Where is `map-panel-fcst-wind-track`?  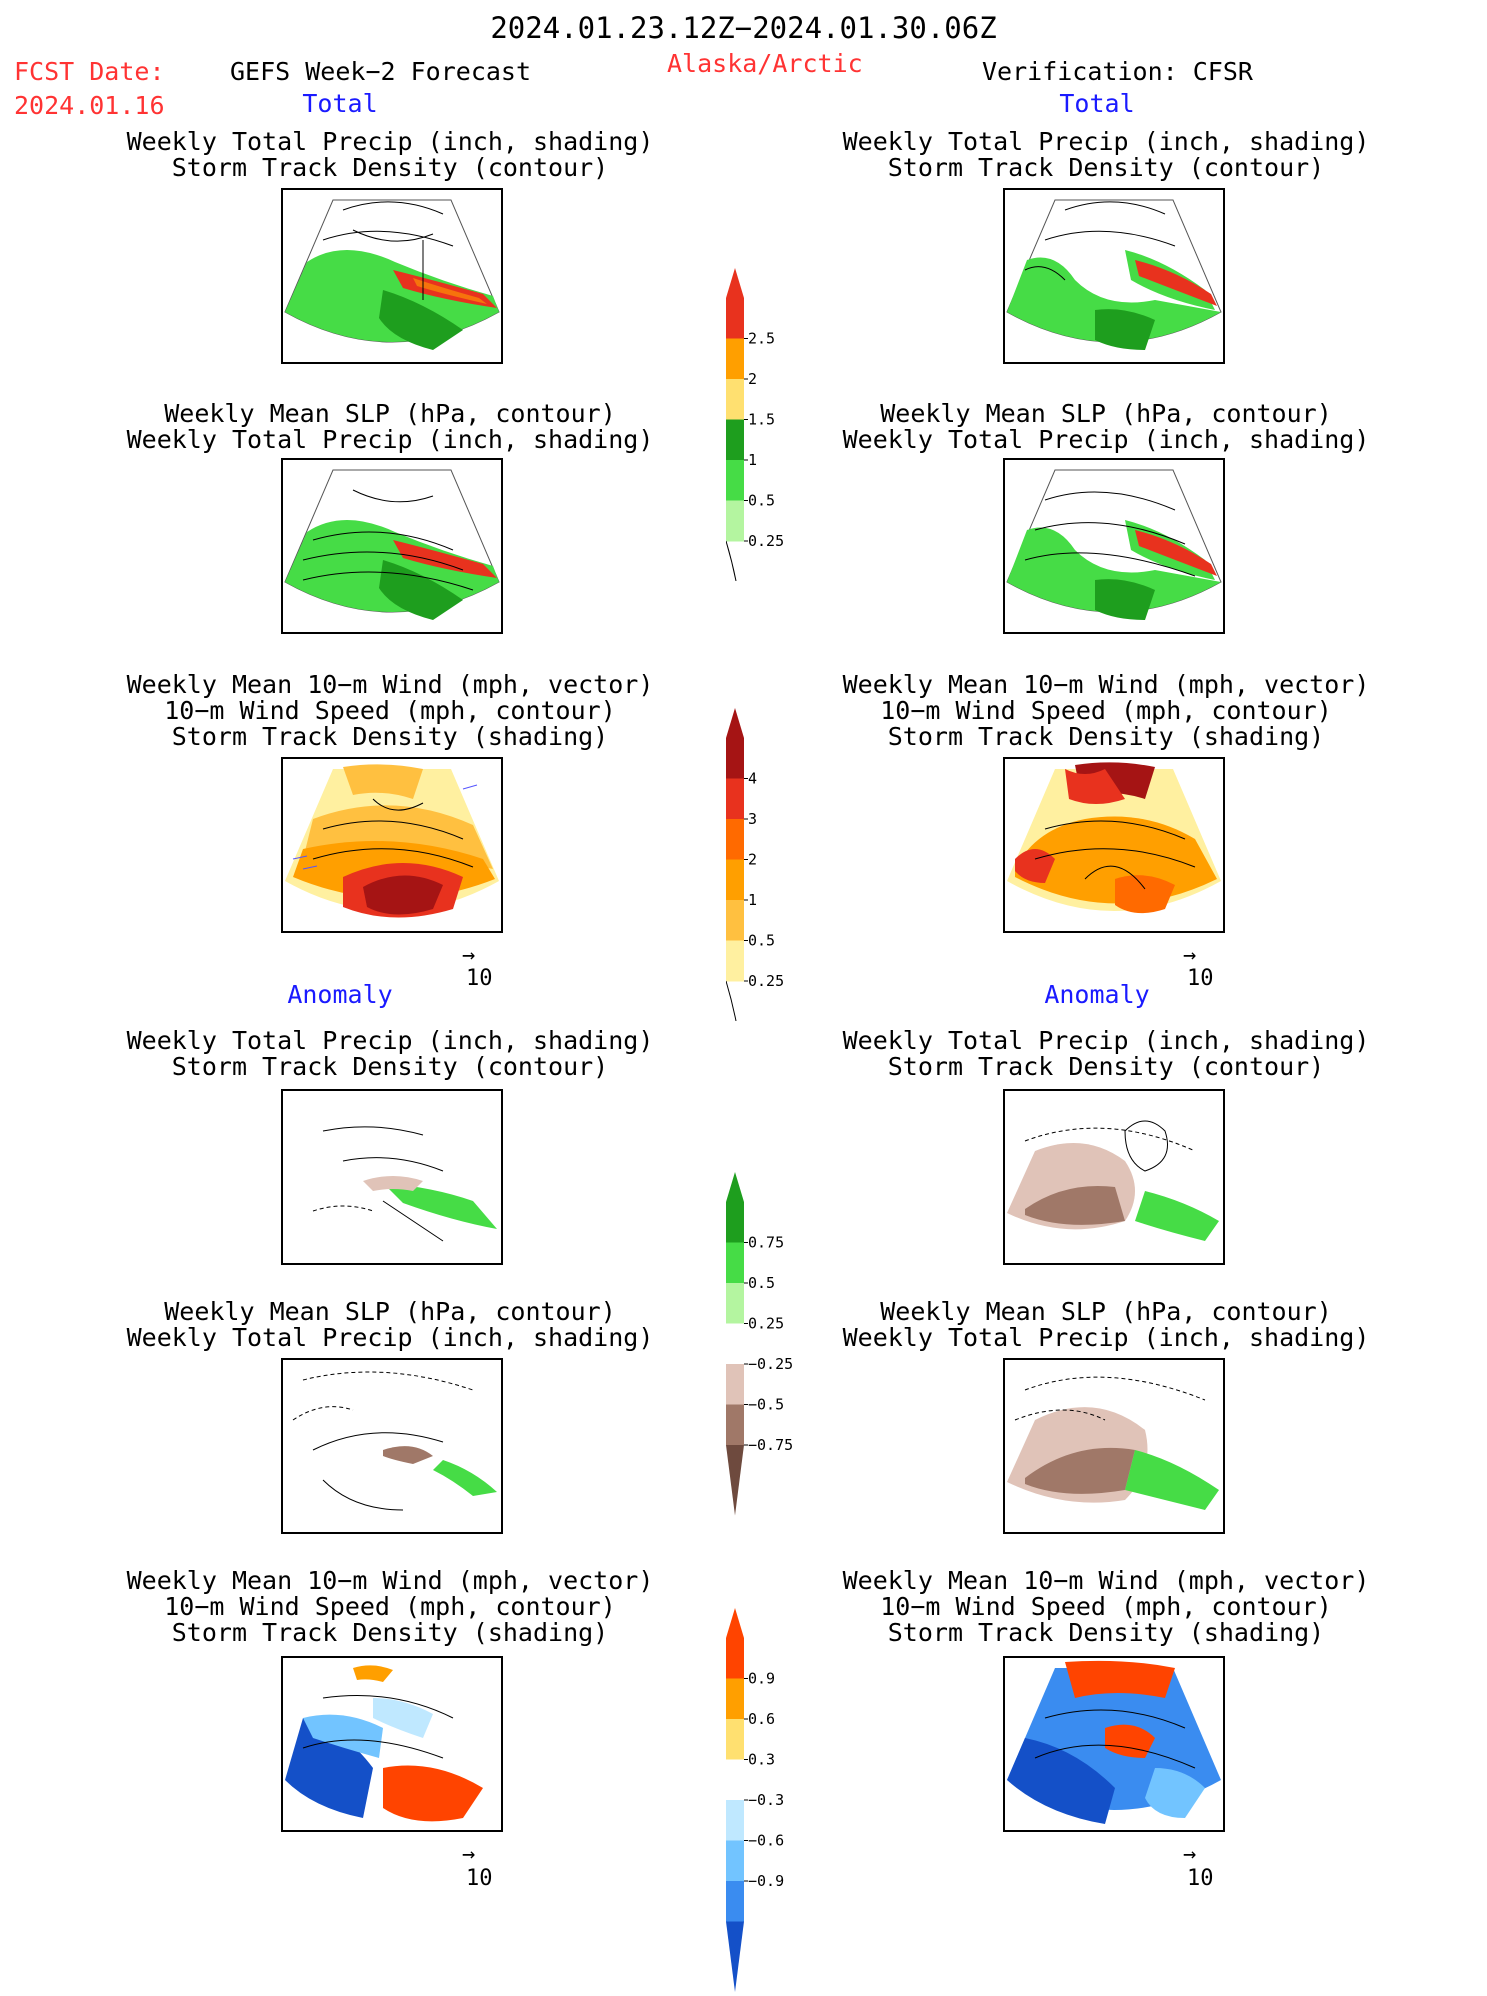 map-panel-fcst-wind-track is located at coordinates (392, 845).